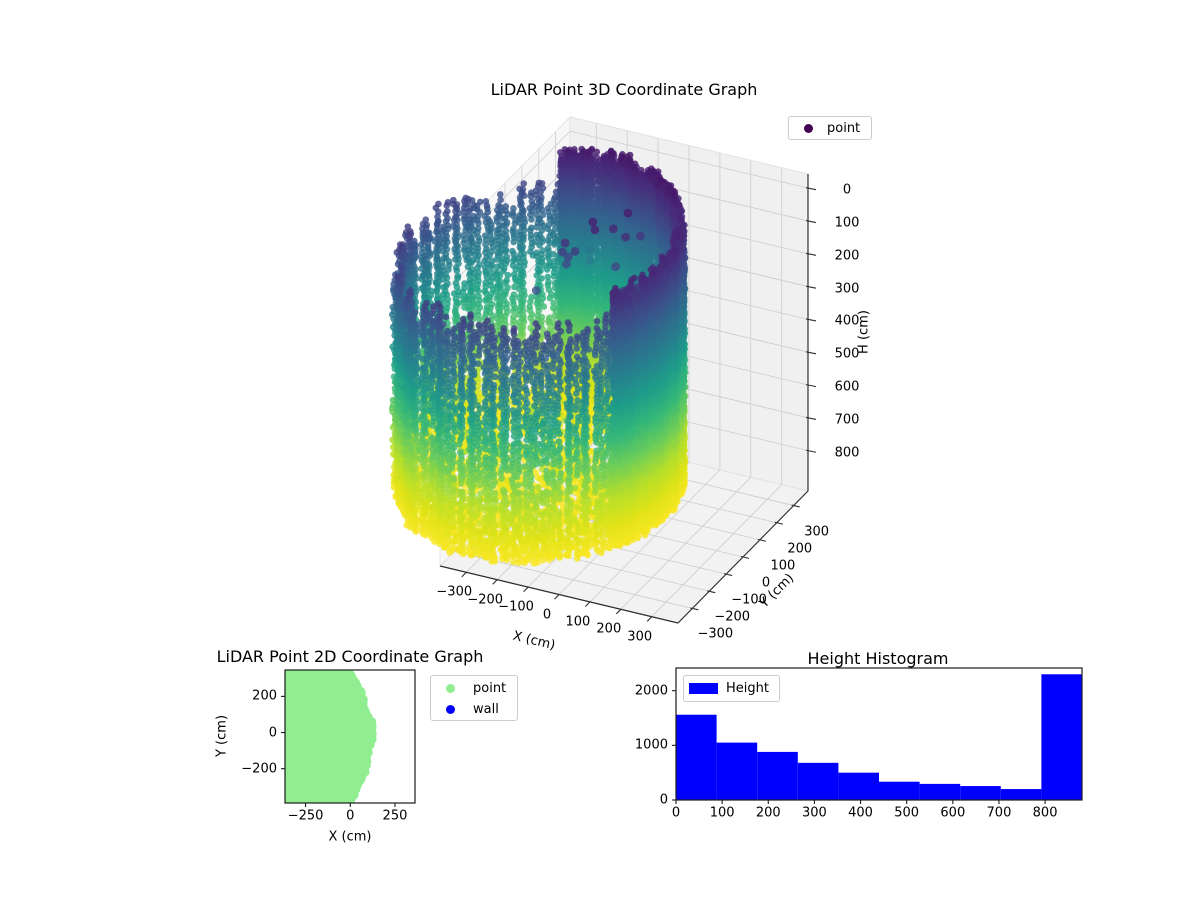  I want to click on scatter2d-y-tick-label: 200, so click(264, 696).